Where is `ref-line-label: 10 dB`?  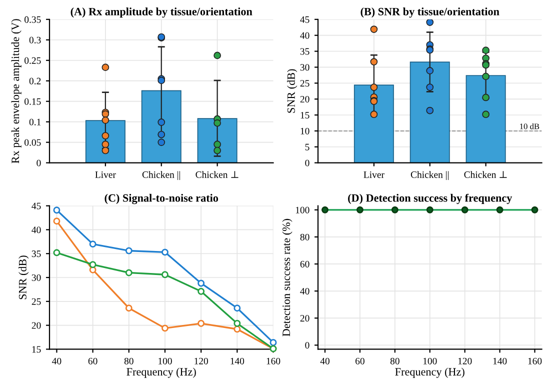
ref-line-label: 10 dB is located at coordinates (530, 126).